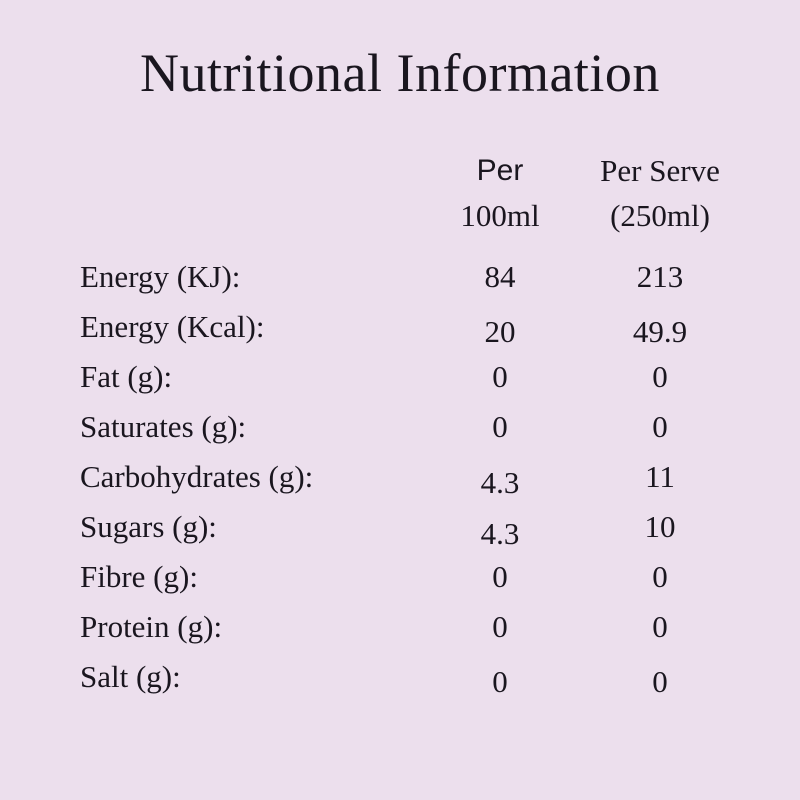  What do you see at coordinates (151, 627) in the screenshot?
I see `row-label: Protein (g):` at bounding box center [151, 627].